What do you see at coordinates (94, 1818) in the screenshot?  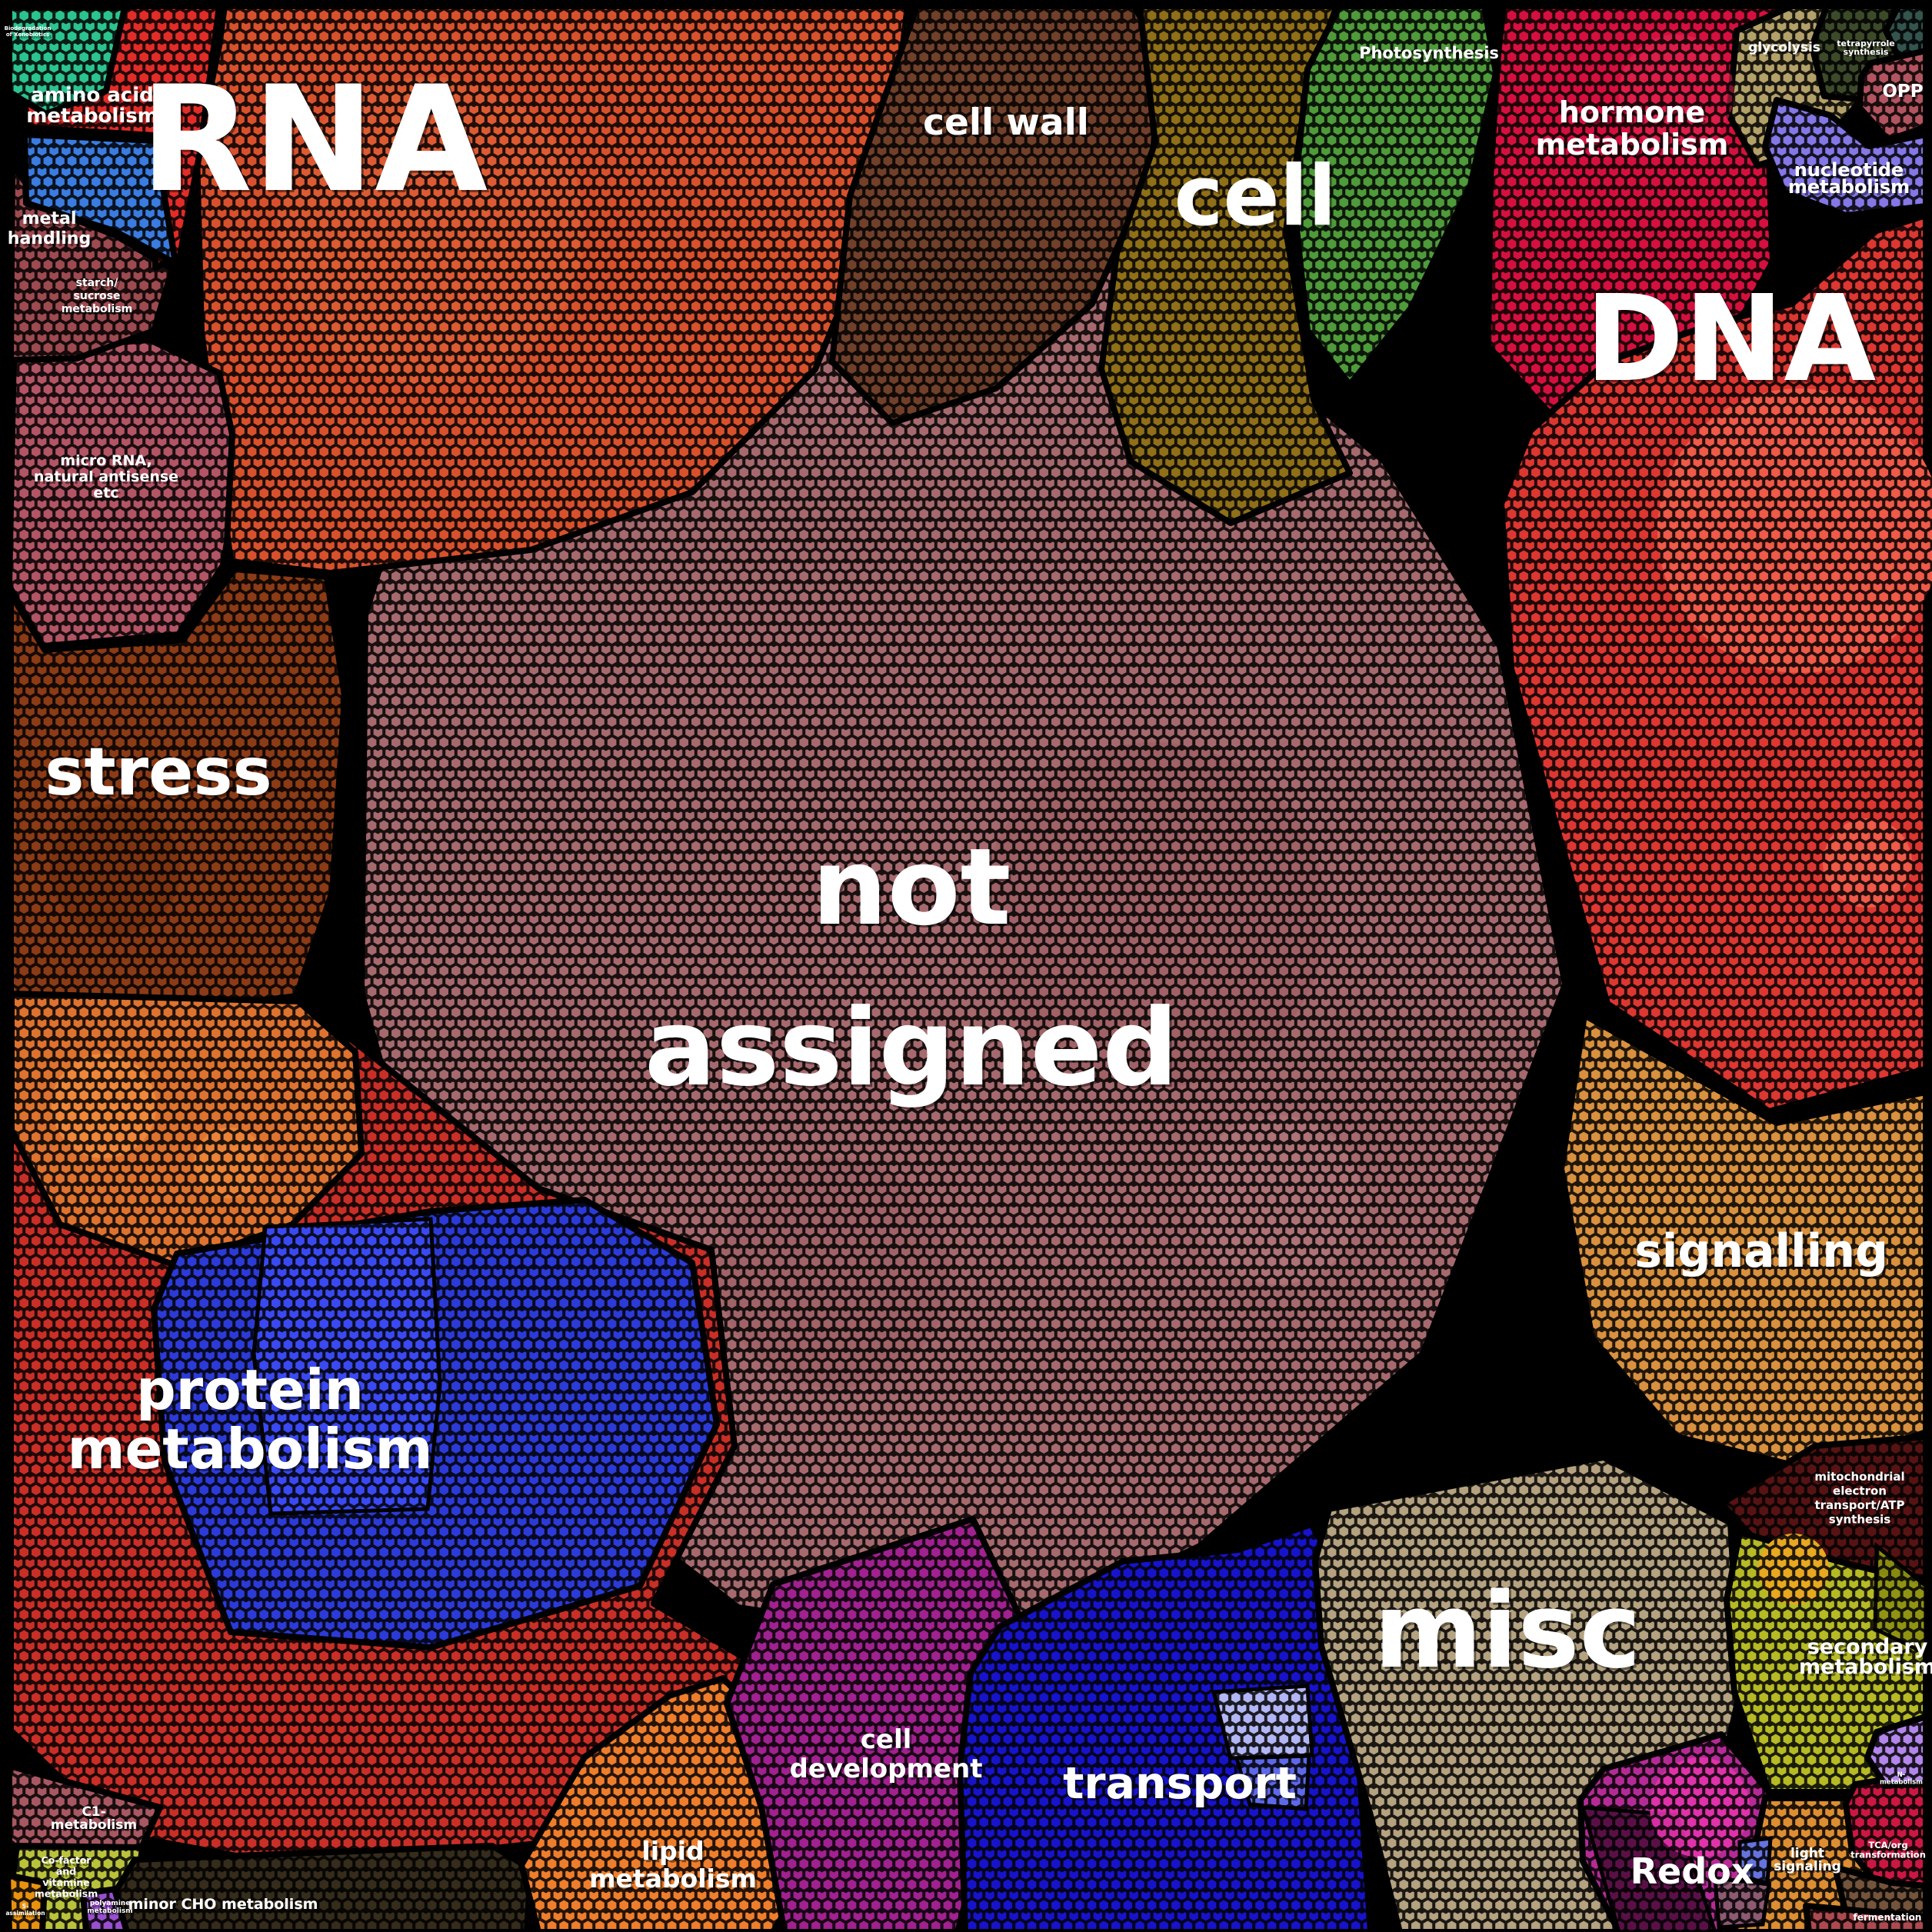 I see `label-c1-metabolism: C1-metabolism` at bounding box center [94, 1818].